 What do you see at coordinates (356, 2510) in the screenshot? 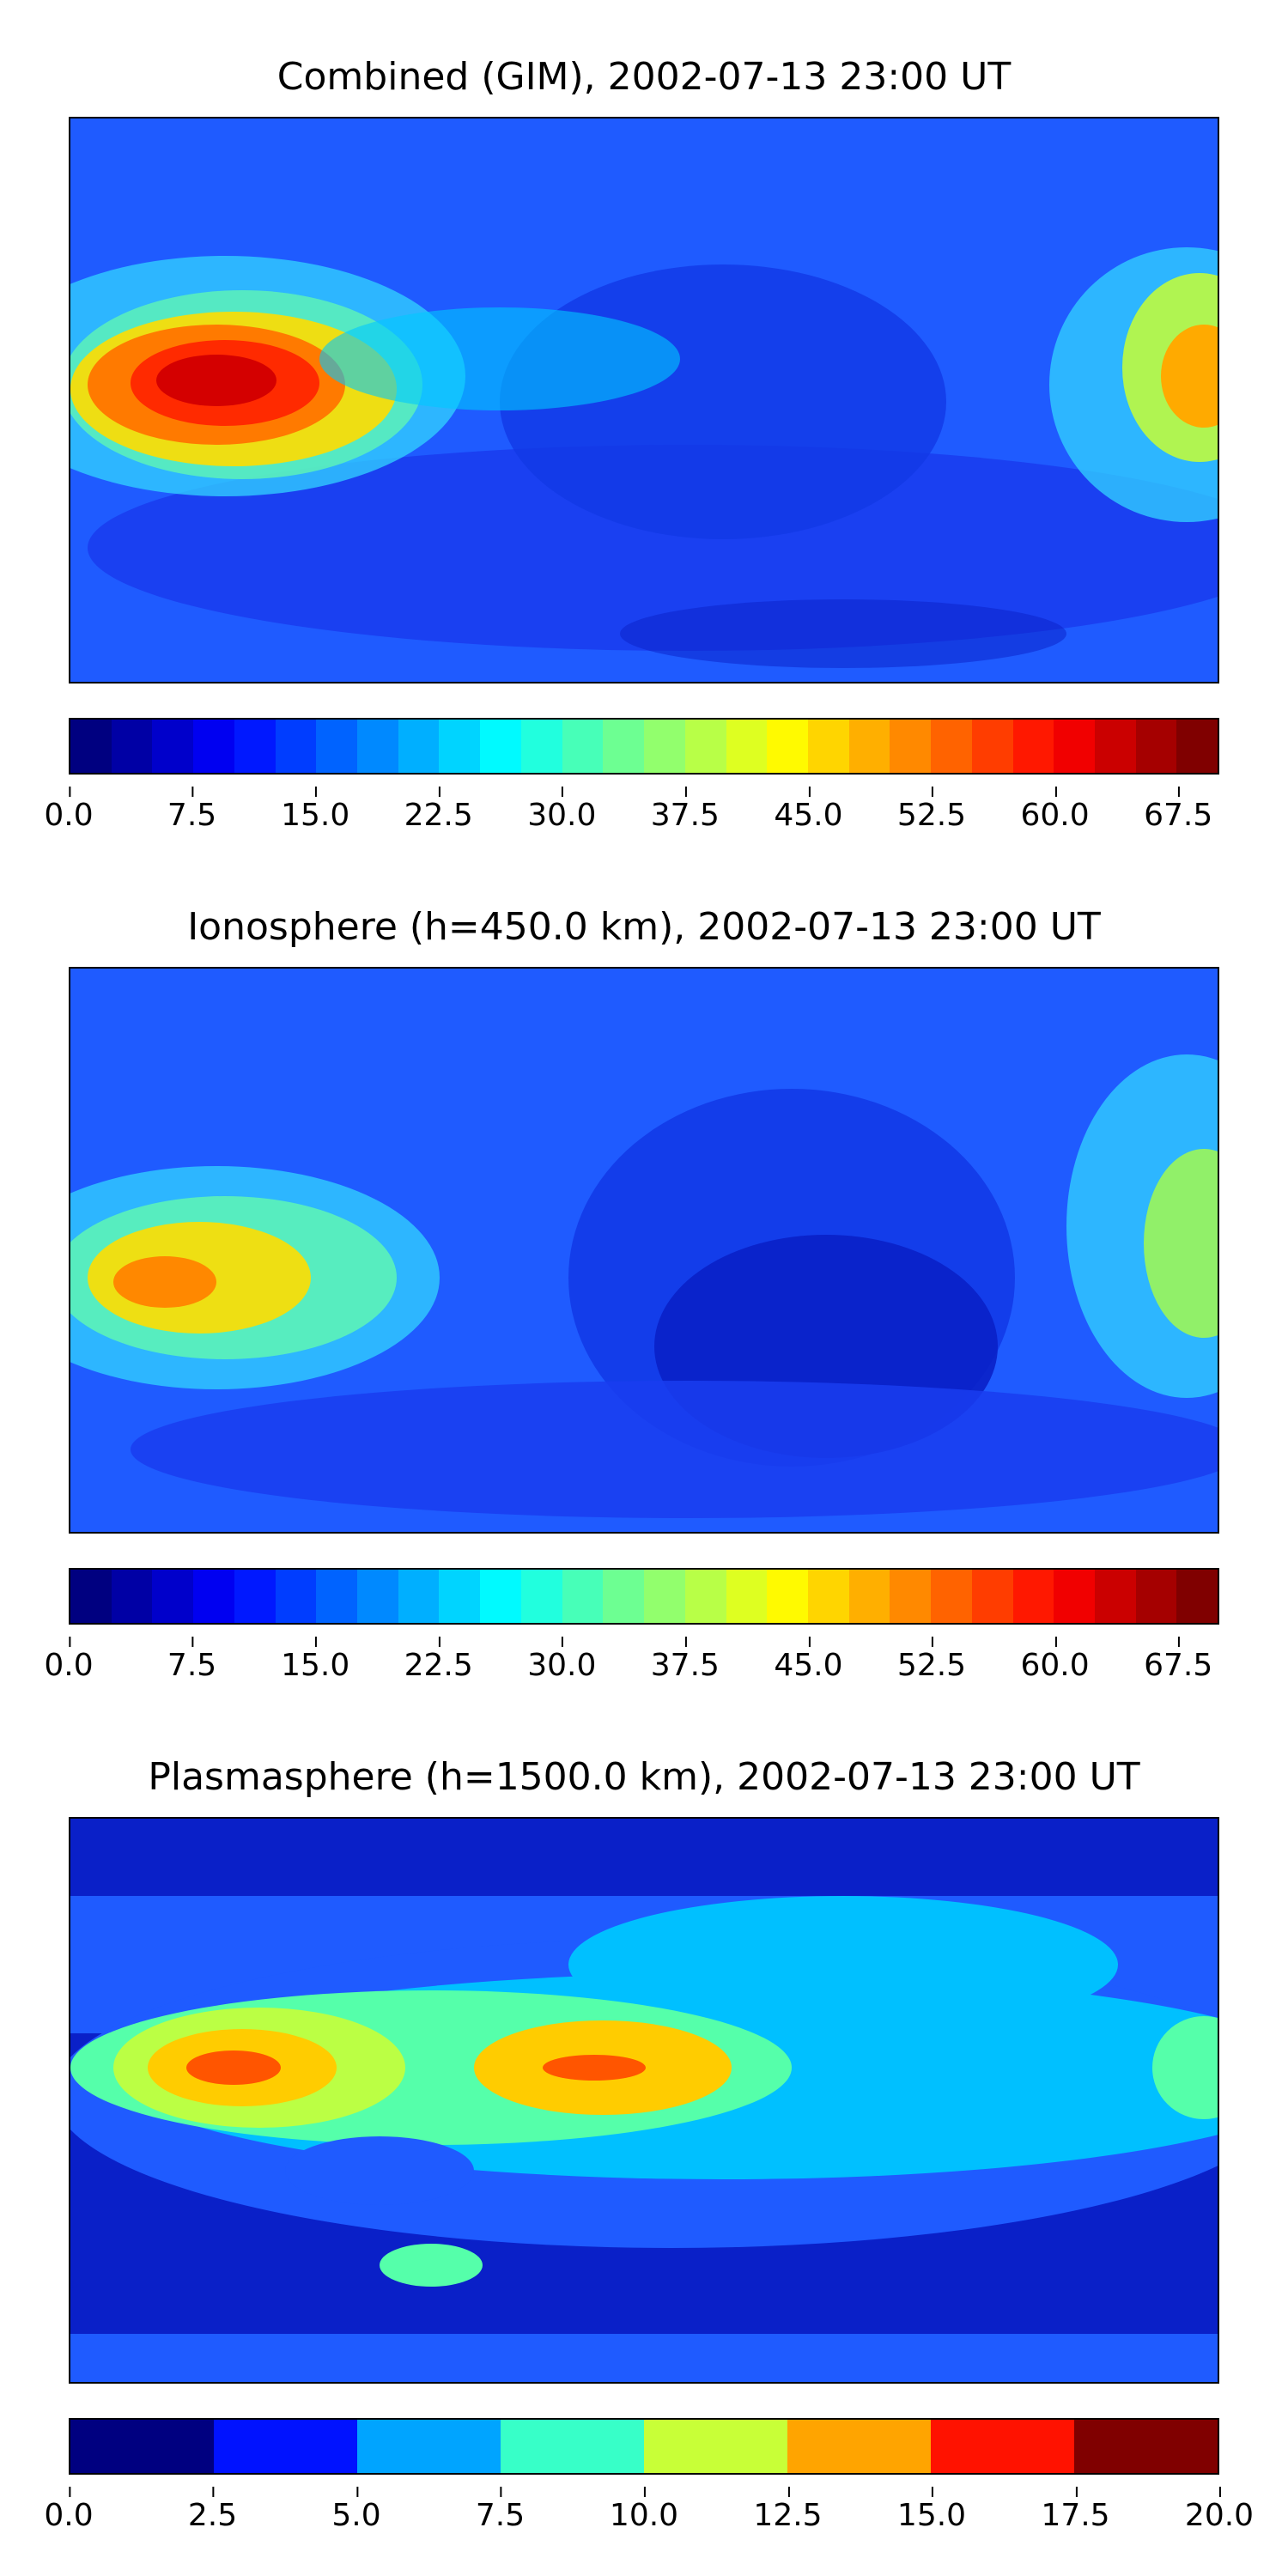
I see `colorbar-tick-label: 5.0` at bounding box center [356, 2510].